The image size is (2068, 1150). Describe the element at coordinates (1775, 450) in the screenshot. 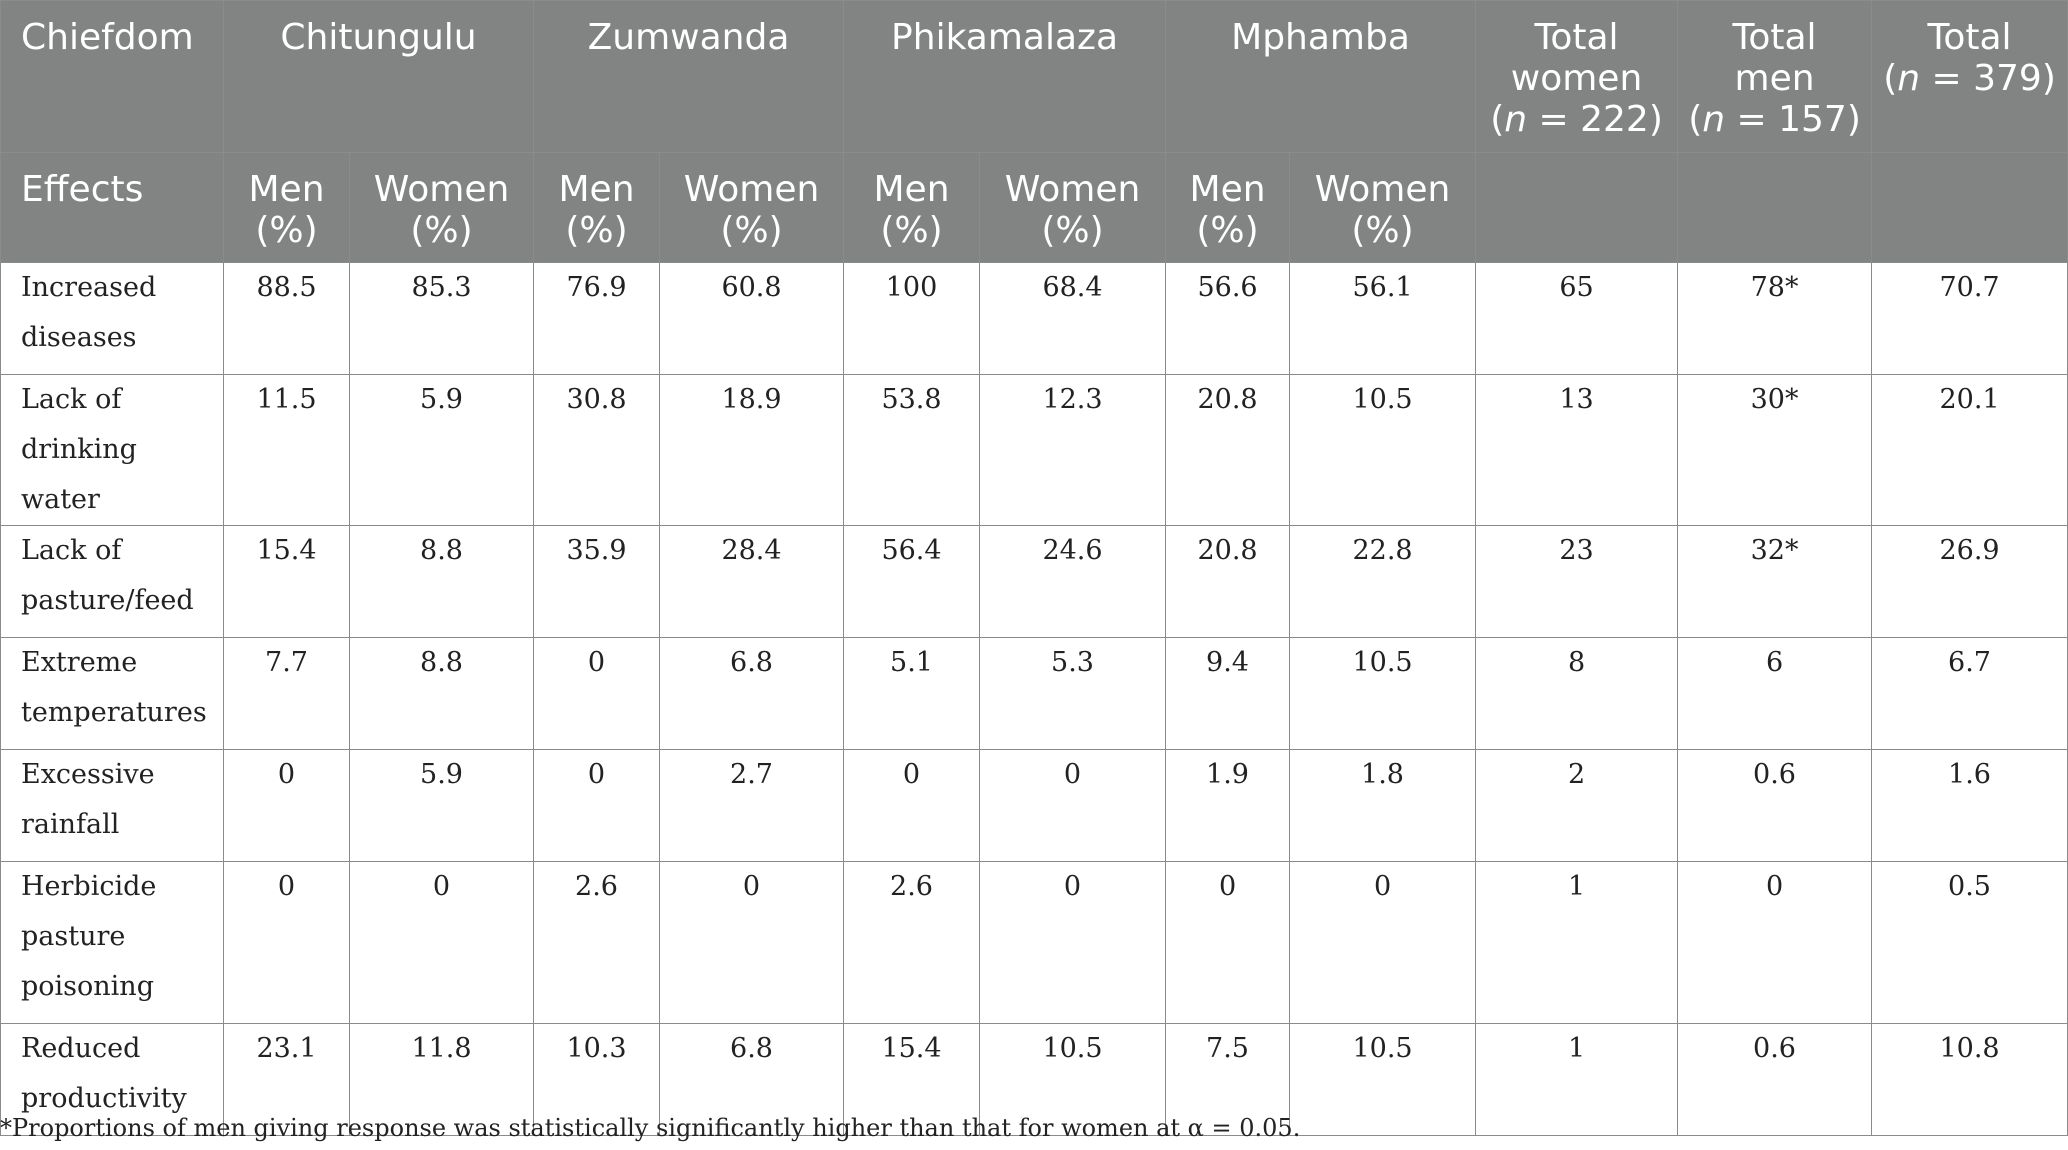

I see `table-cell: 30*` at that location.